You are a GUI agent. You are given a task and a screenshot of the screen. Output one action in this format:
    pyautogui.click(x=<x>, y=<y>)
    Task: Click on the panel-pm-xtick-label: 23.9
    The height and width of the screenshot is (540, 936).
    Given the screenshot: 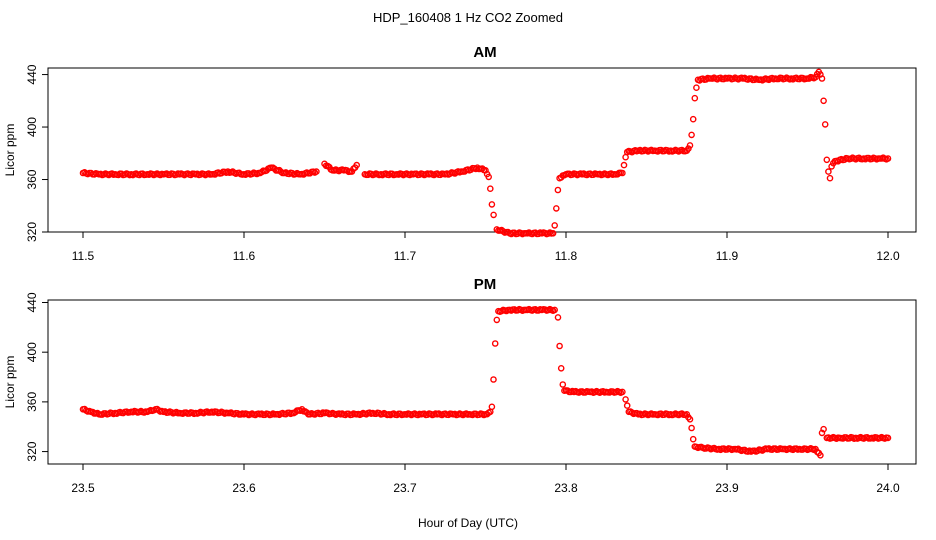 What is the action you would take?
    pyautogui.click(x=727, y=488)
    